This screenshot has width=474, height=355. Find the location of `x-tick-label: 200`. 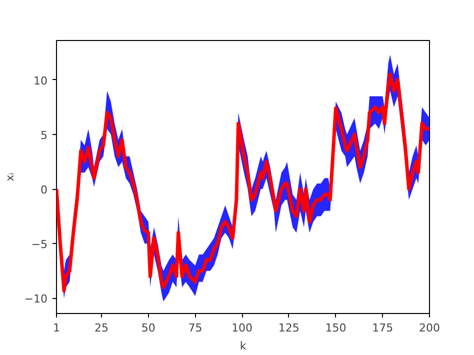

x-tick-label: 200 is located at coordinates (429, 328).